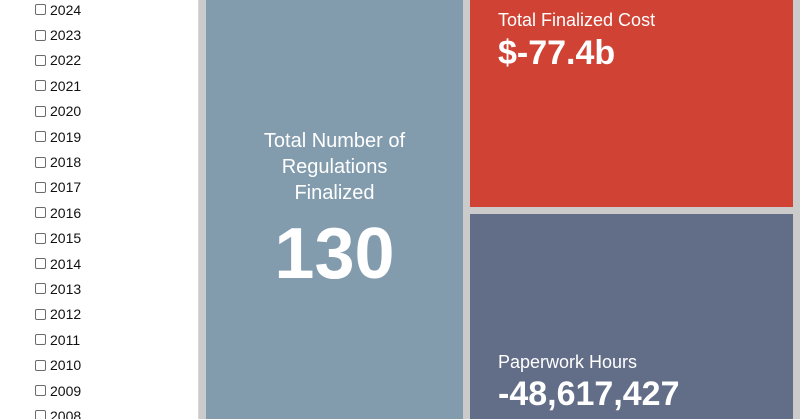 Image resolution: width=800 pixels, height=419 pixels. I want to click on year-label-2015: 2015, so click(66, 238).